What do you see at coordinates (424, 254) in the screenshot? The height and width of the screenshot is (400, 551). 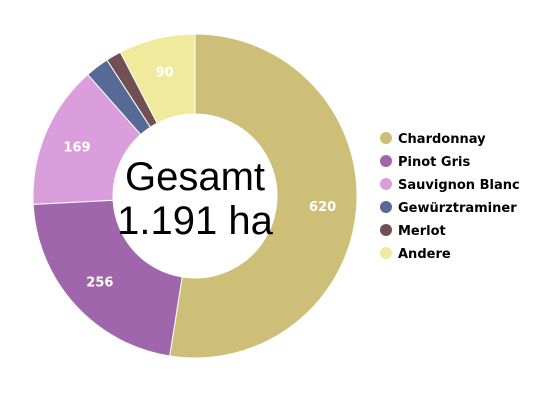 I see `legend-label-andere: Andere` at bounding box center [424, 254].